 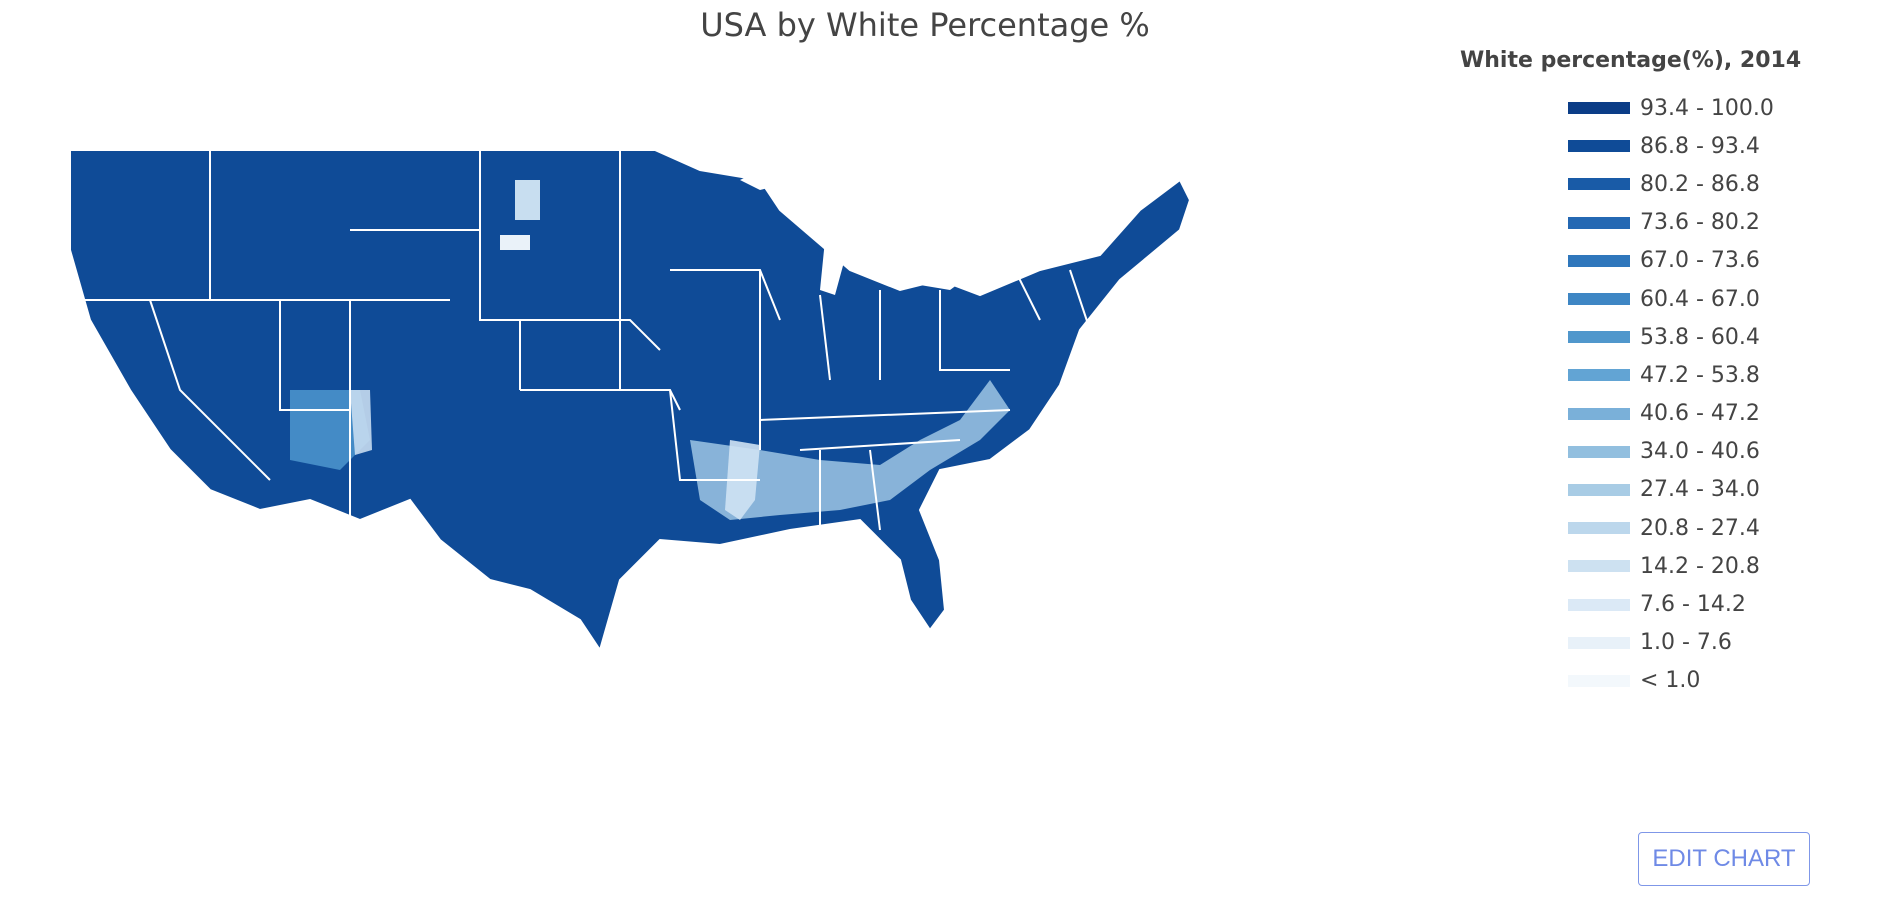 I want to click on legend-item: 86.8 - 93.4, so click(x=1724, y=146).